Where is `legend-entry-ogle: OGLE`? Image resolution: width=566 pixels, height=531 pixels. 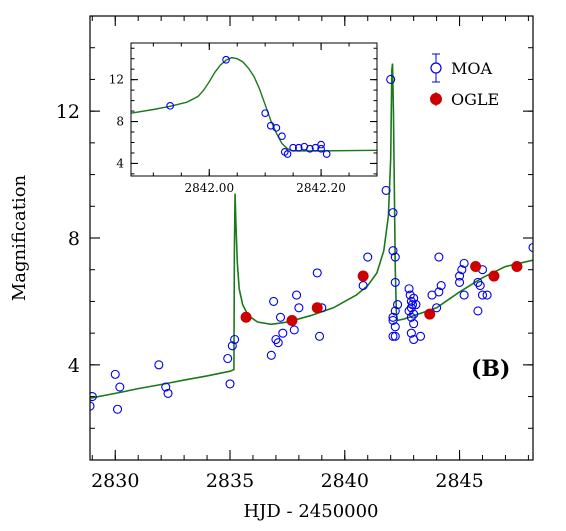 legend-entry-ogle: OGLE is located at coordinates (464, 99).